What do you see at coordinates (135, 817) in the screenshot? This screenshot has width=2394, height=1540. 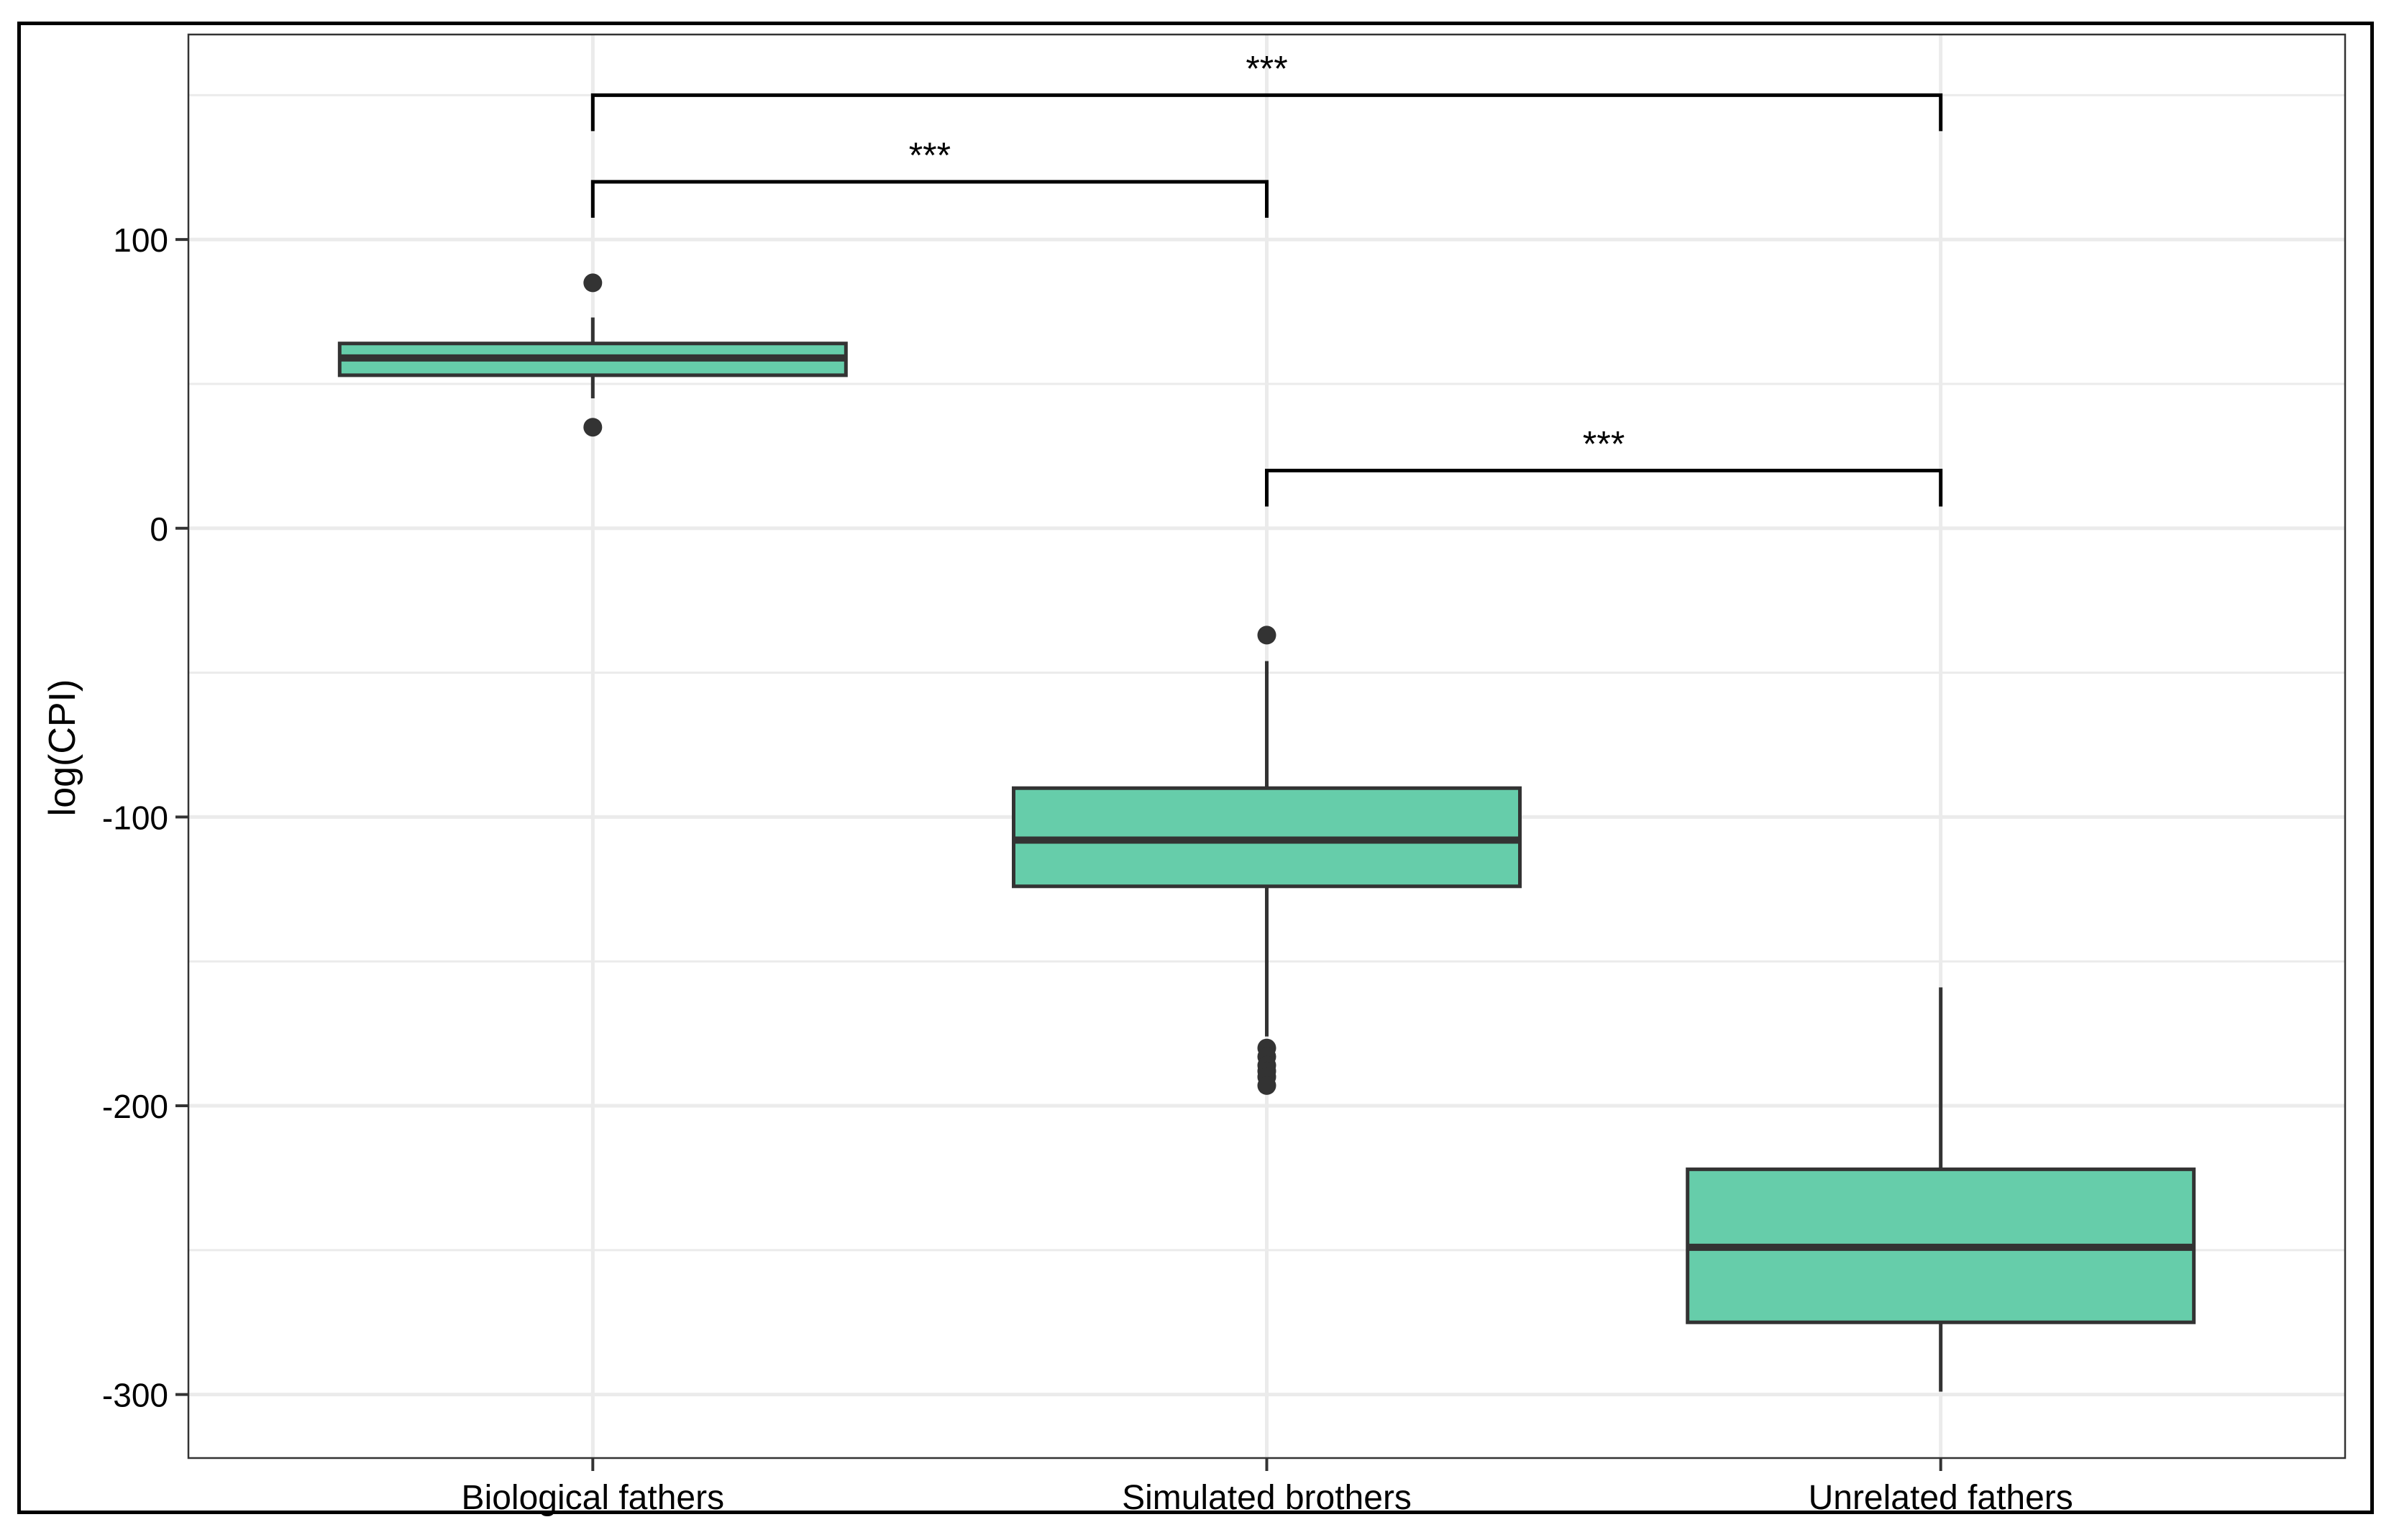 I see `y-tick-label: -100` at bounding box center [135, 817].